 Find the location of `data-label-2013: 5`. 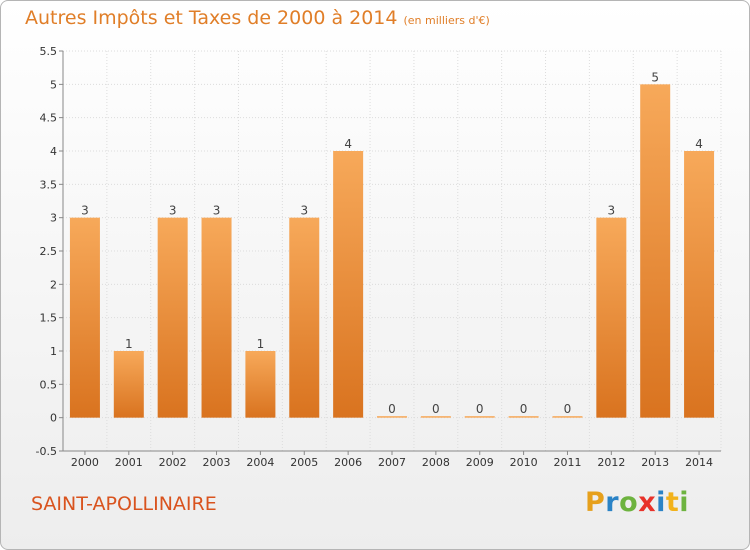

data-label-2013: 5 is located at coordinates (655, 77).